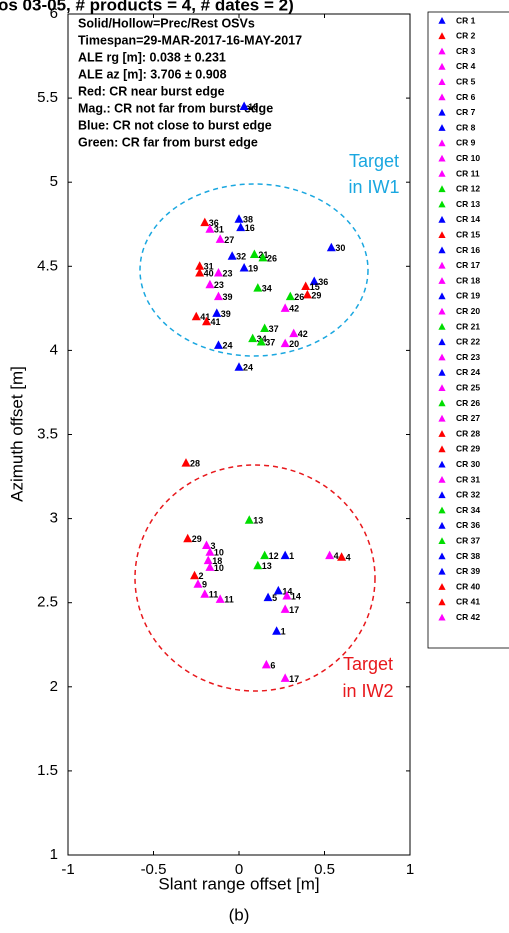 Image resolution: width=509 pixels, height=933 pixels. I want to click on legend-label: CR 20, so click(468, 311).